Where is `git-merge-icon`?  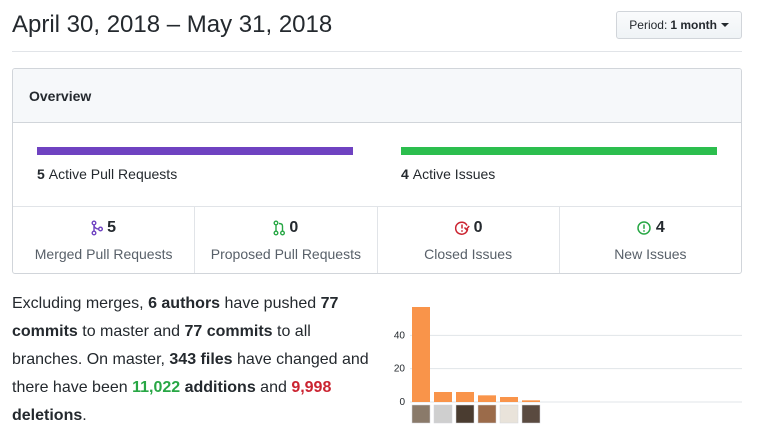
git-merge-icon is located at coordinates (97, 228).